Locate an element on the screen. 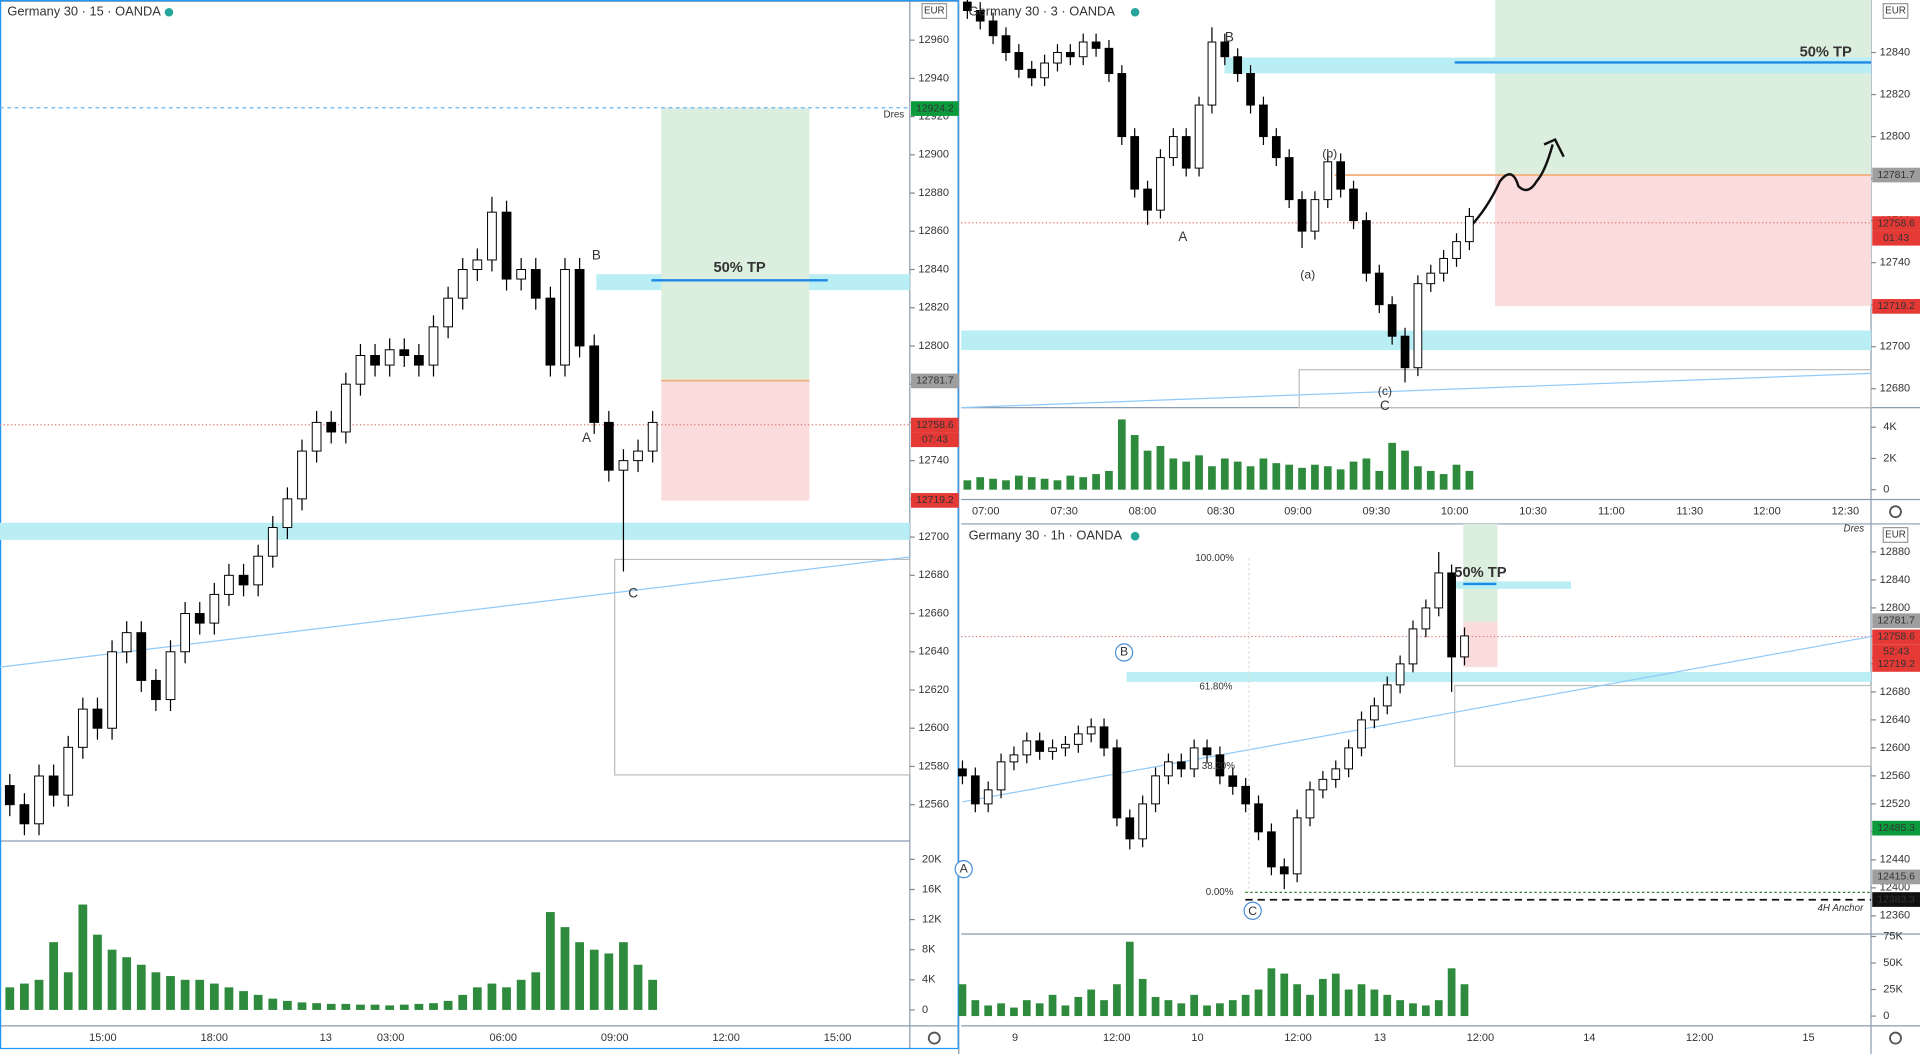  x-tick-label: 13 is located at coordinates (1380, 1038).